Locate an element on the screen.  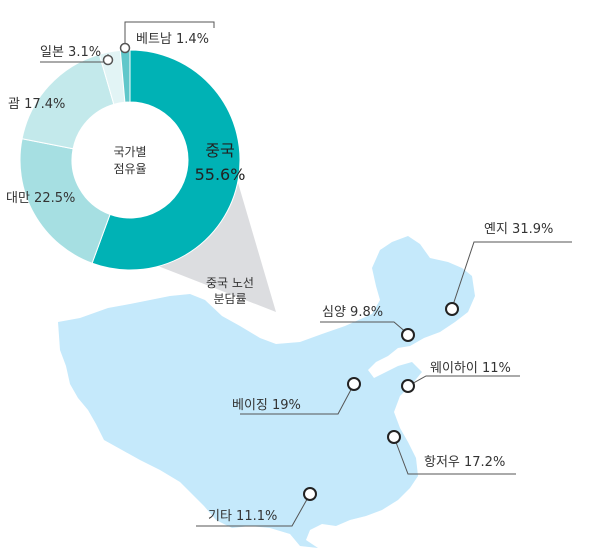
leader-line-weihai is located at coordinates (463, 381).